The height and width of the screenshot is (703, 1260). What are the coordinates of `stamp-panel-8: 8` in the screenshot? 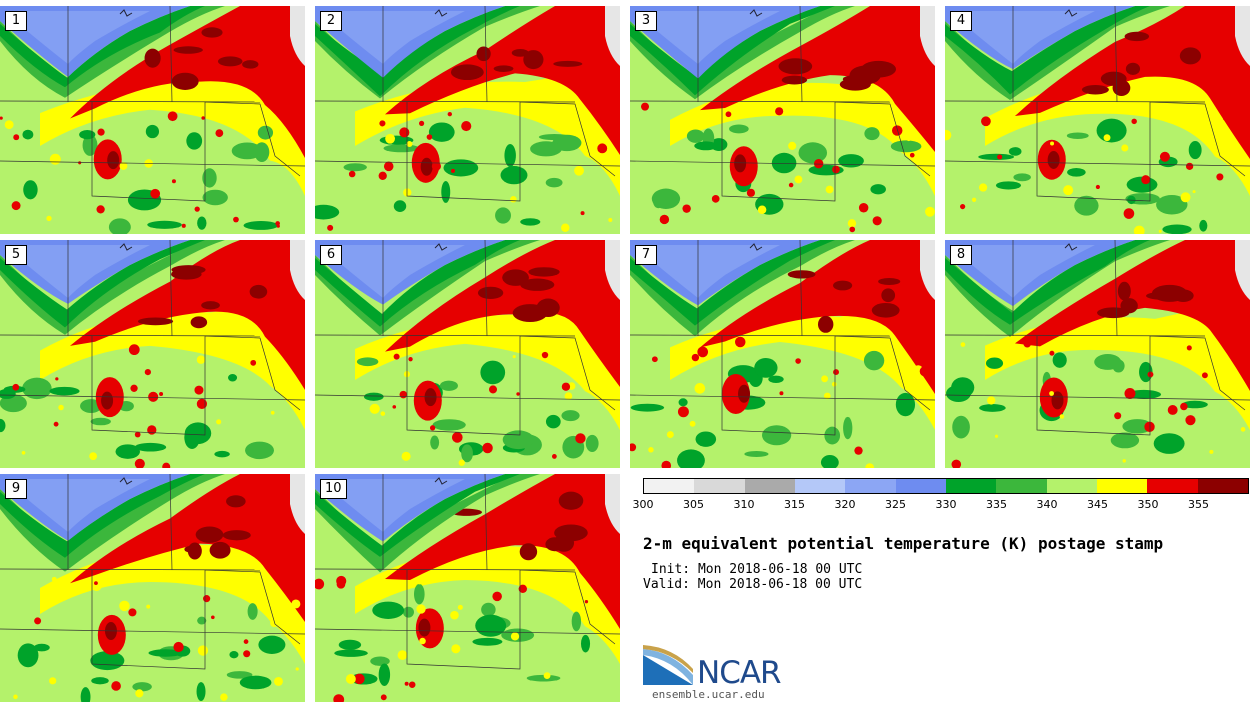 It's located at (1097, 354).